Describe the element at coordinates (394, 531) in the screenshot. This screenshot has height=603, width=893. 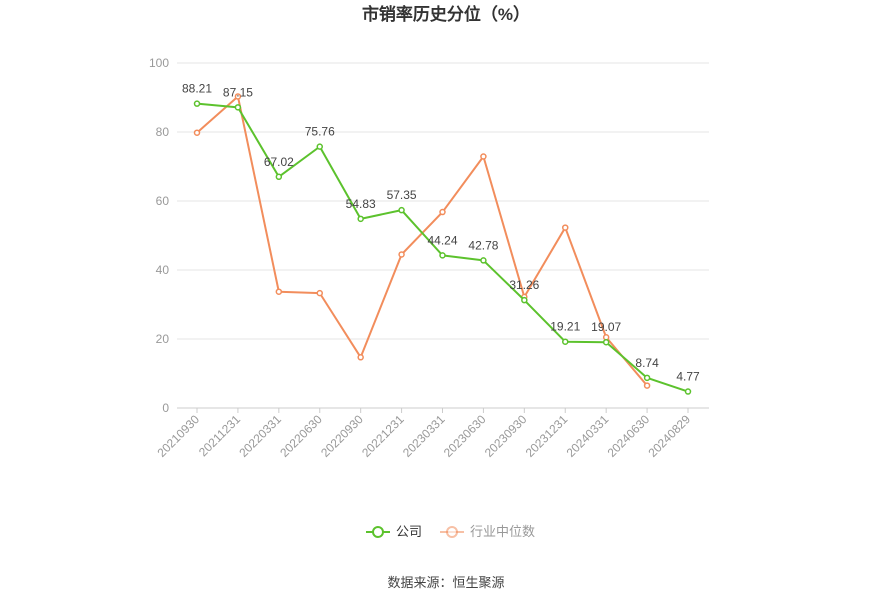
I see `legend-item: 公司` at that location.